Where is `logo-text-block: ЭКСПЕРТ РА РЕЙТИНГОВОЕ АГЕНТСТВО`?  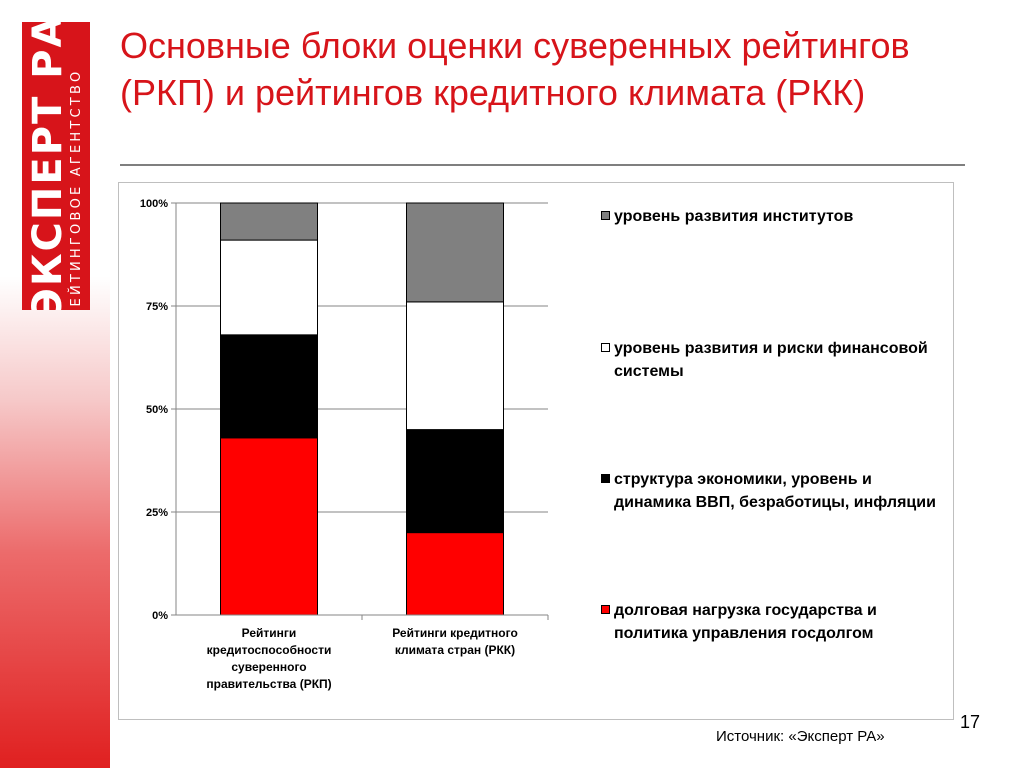 logo-text-block: ЭКСПЕРТ РА РЕЙТИНГОВОЕ АГЕНТСТВО is located at coordinates (55, 166).